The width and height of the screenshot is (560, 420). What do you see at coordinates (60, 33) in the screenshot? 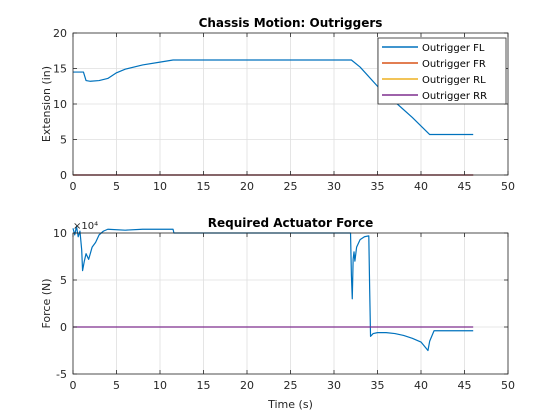
I see `y-tick-label: 20` at bounding box center [60, 33].